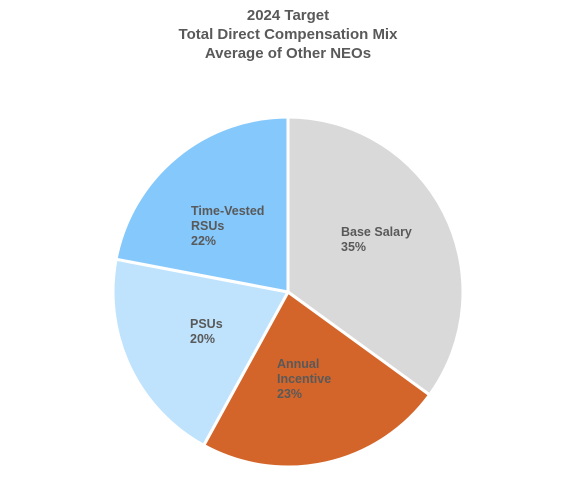  What do you see at coordinates (207, 226) in the screenshot?
I see `slice-name-label: RSUs` at bounding box center [207, 226].